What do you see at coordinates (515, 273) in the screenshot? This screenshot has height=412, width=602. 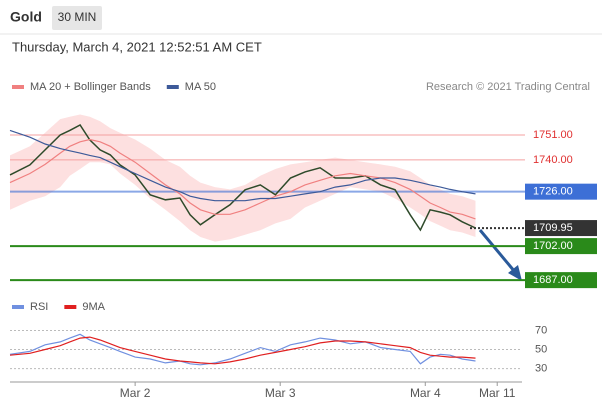 I see `forecast-arrowhead` at bounding box center [515, 273].